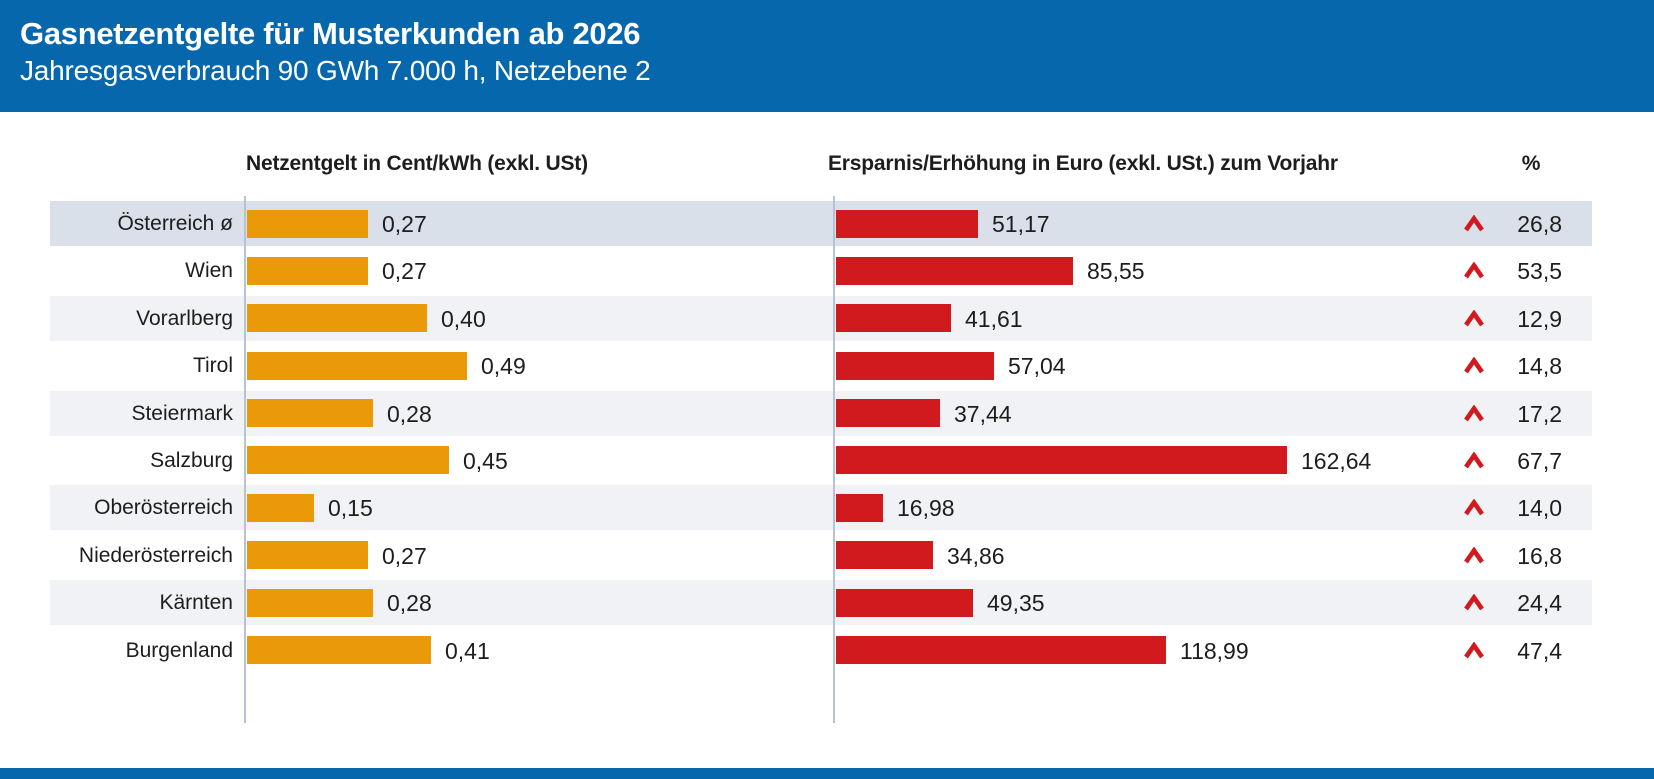 This screenshot has width=1654, height=779. I want to click on page-title: Gasnetzentgelte für Musterkunden ab 2026, so click(330, 33).